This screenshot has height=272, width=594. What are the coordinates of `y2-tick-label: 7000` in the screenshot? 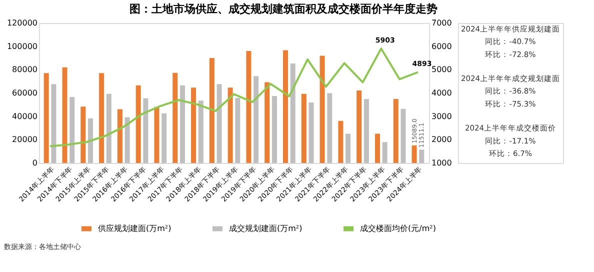 It's located at (442, 23).